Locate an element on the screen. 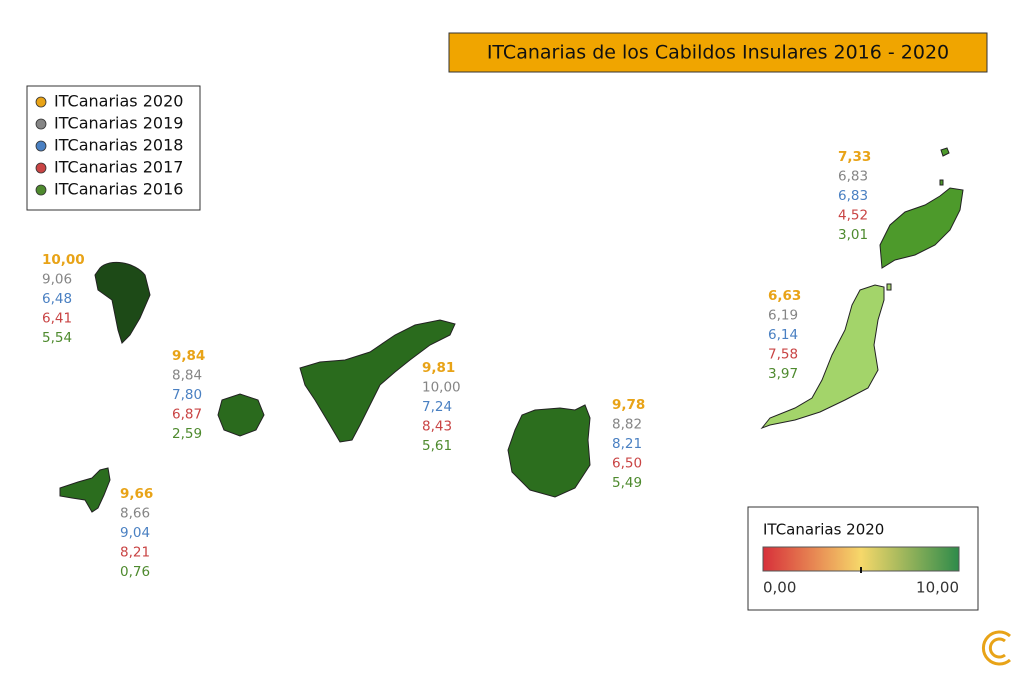 The height and width of the screenshot is (682, 1024). island-fuerteventura is located at coordinates (826, 356).